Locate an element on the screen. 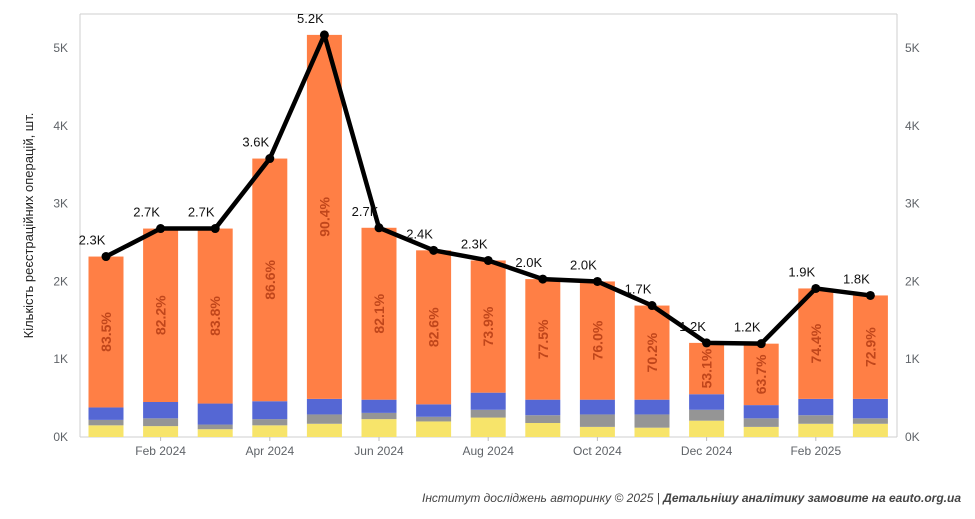 This screenshot has width=975, height=519. y-tick-label-right: 1K is located at coordinates (912, 359).